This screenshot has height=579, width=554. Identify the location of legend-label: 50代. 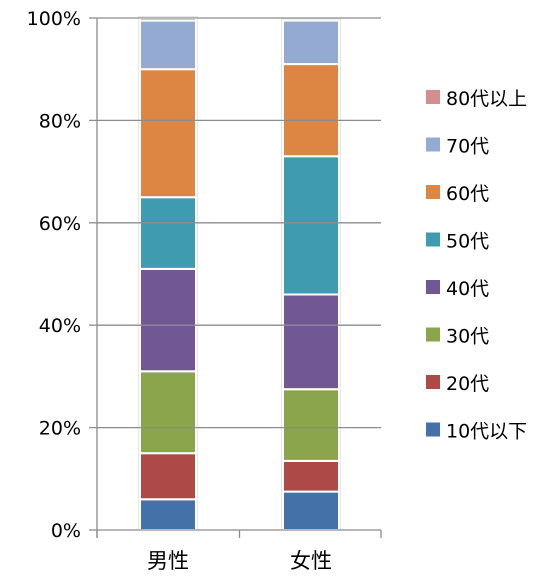
(467, 242).